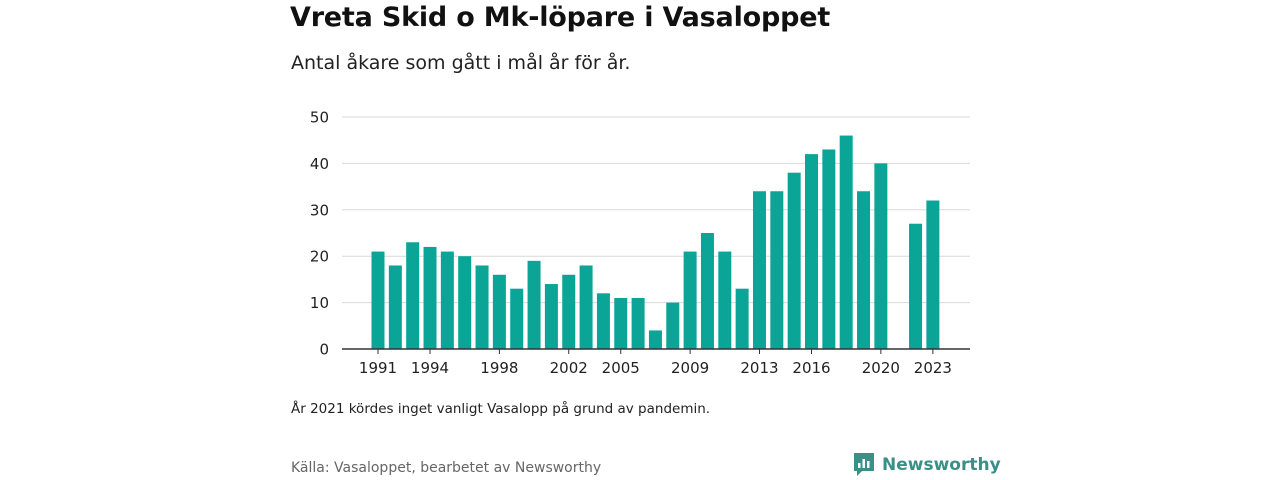  Describe the element at coordinates (430, 368) in the screenshot. I see `x-tick-label: 1994` at that location.